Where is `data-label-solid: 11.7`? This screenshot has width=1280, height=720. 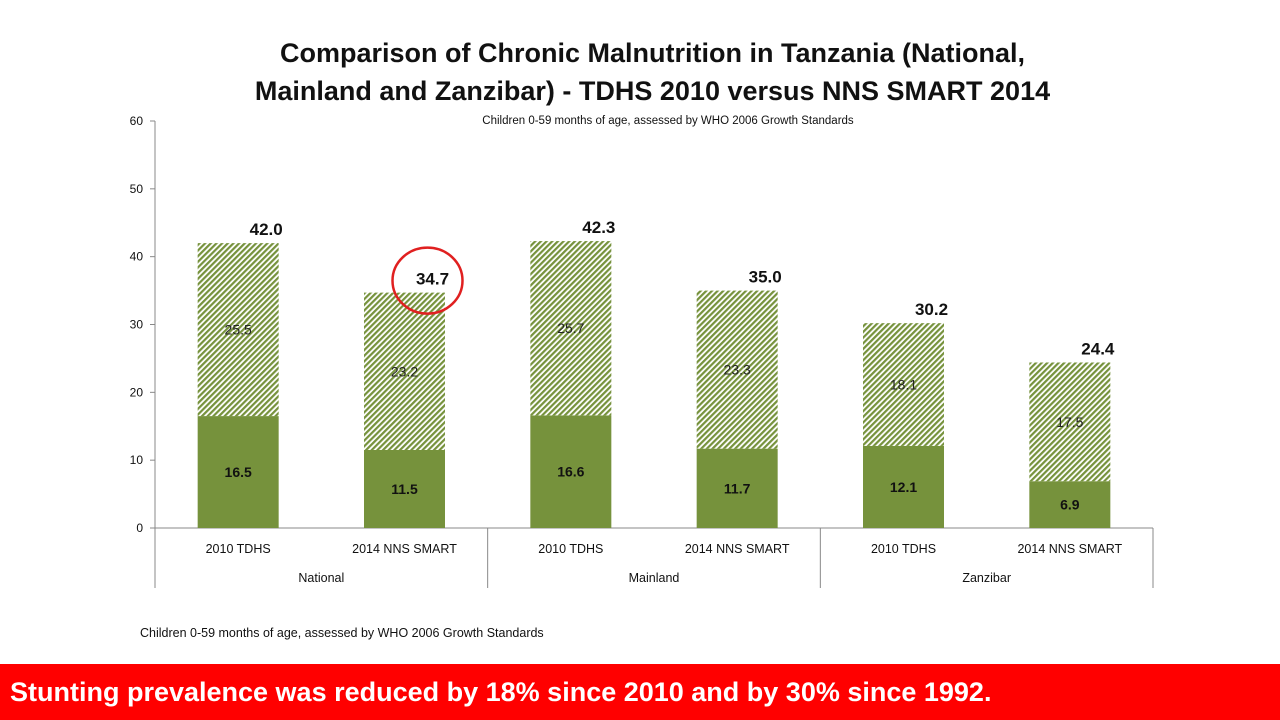
data-label-solid: 11.7 is located at coordinates (737, 488).